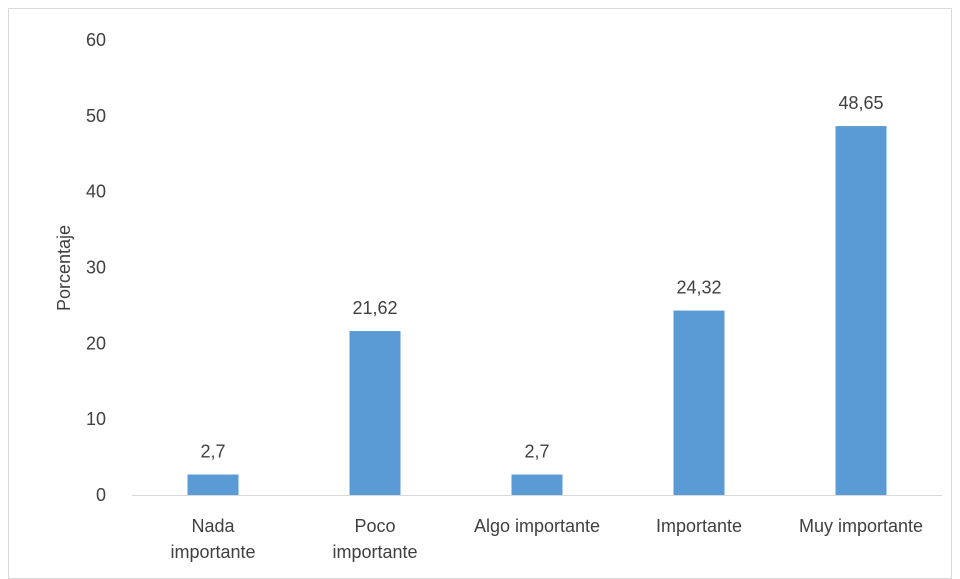  Describe the element at coordinates (96, 343) in the screenshot. I see `y-tick-label: 20` at that location.